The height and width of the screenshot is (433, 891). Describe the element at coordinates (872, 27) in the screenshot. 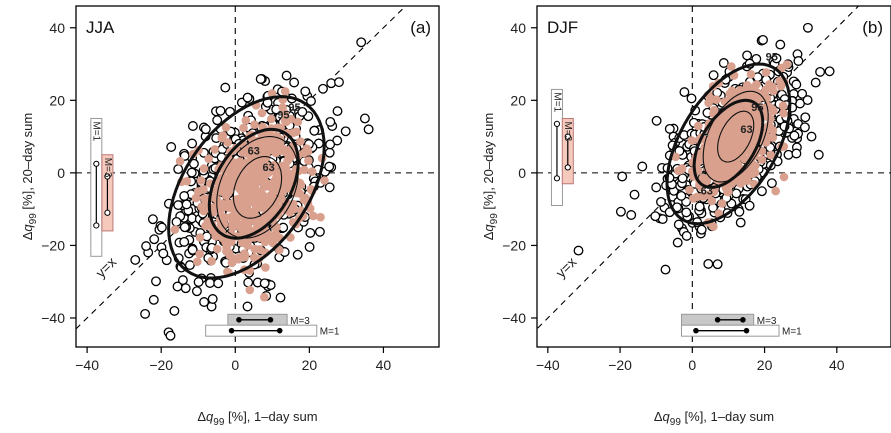

I see `panel-label: (b)` at that location.